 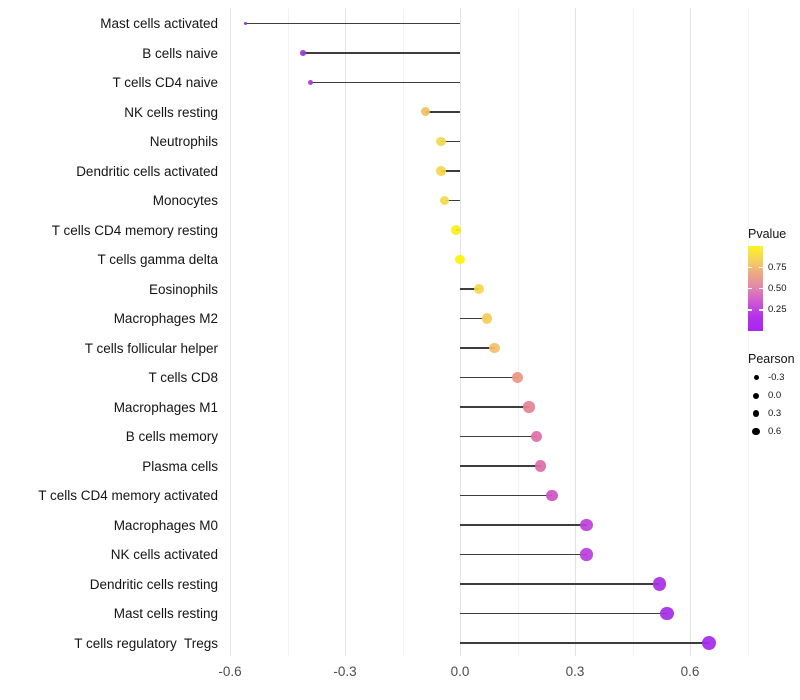 I want to click on y-axis-label: Macrophages M2, so click(x=165, y=318).